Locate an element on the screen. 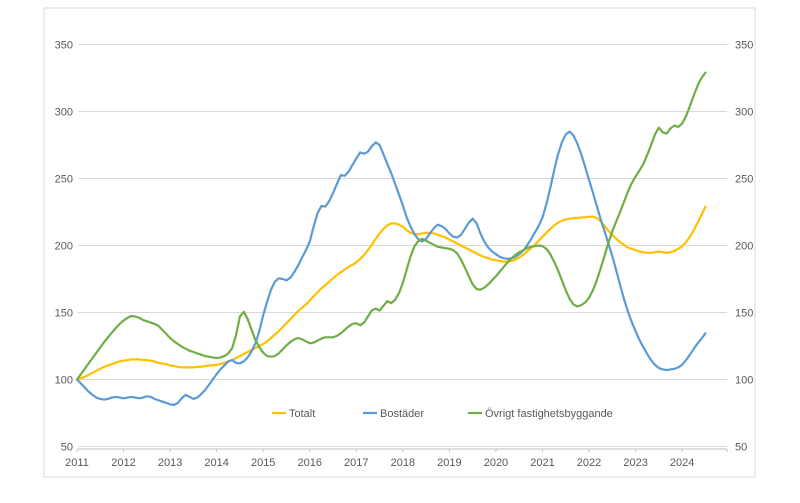  legend-label-2: Bostäder is located at coordinates (402, 414).